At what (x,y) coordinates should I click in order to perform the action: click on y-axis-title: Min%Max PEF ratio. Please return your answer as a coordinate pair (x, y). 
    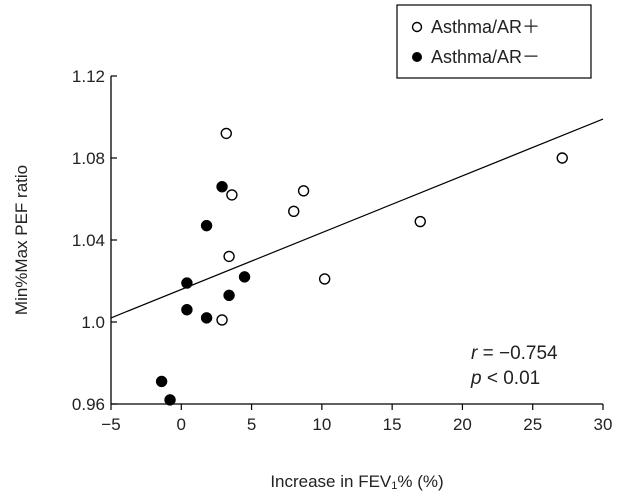
    Looking at the image, I should click on (21, 240).